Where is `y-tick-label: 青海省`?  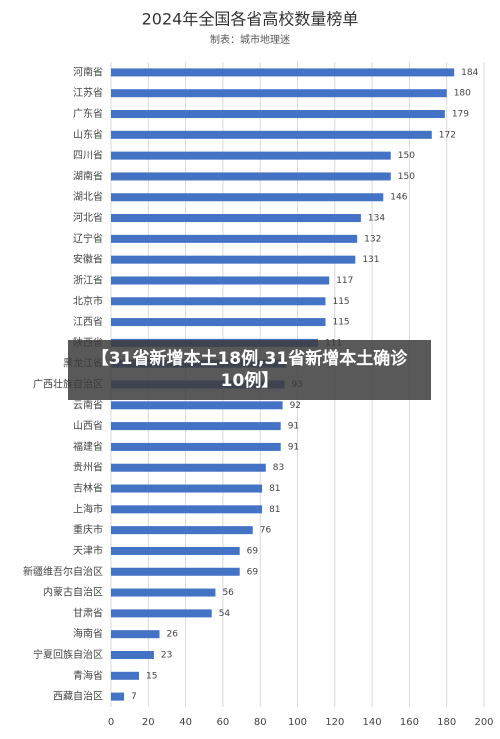
y-tick-label: 青海省 is located at coordinates (88, 675).